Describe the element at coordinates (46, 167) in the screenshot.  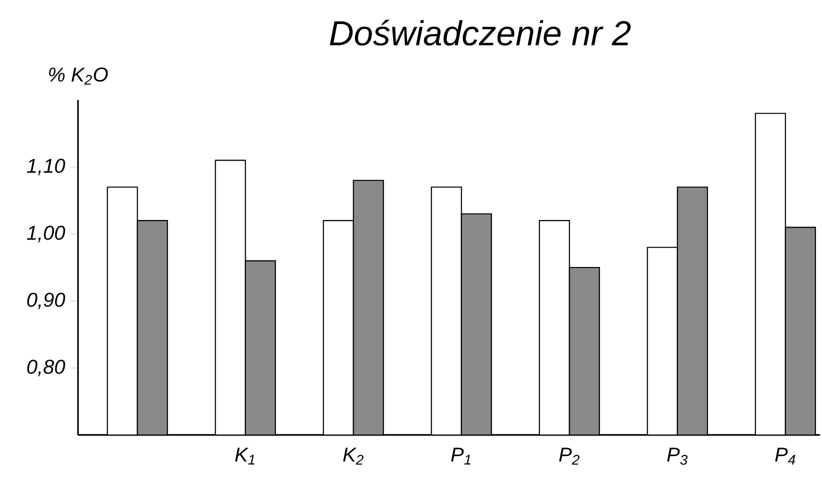
I see `y-tick-label: 1,10` at that location.